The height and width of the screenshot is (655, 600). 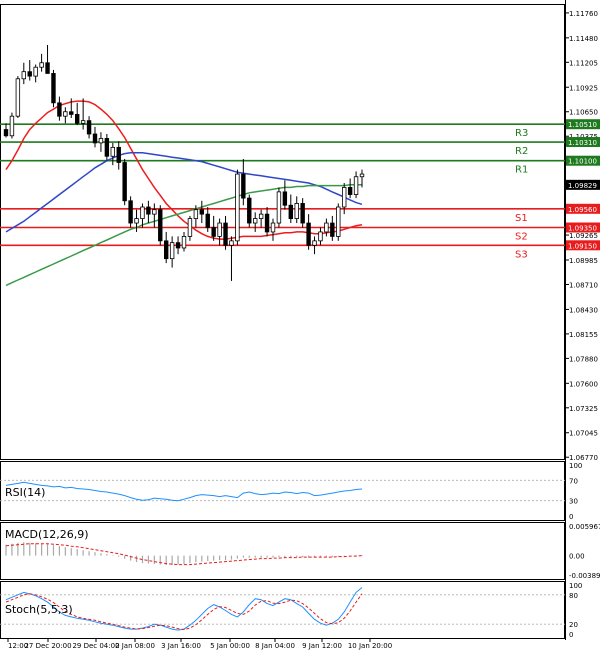 I want to click on level-name-r1: R1, so click(x=521, y=170).